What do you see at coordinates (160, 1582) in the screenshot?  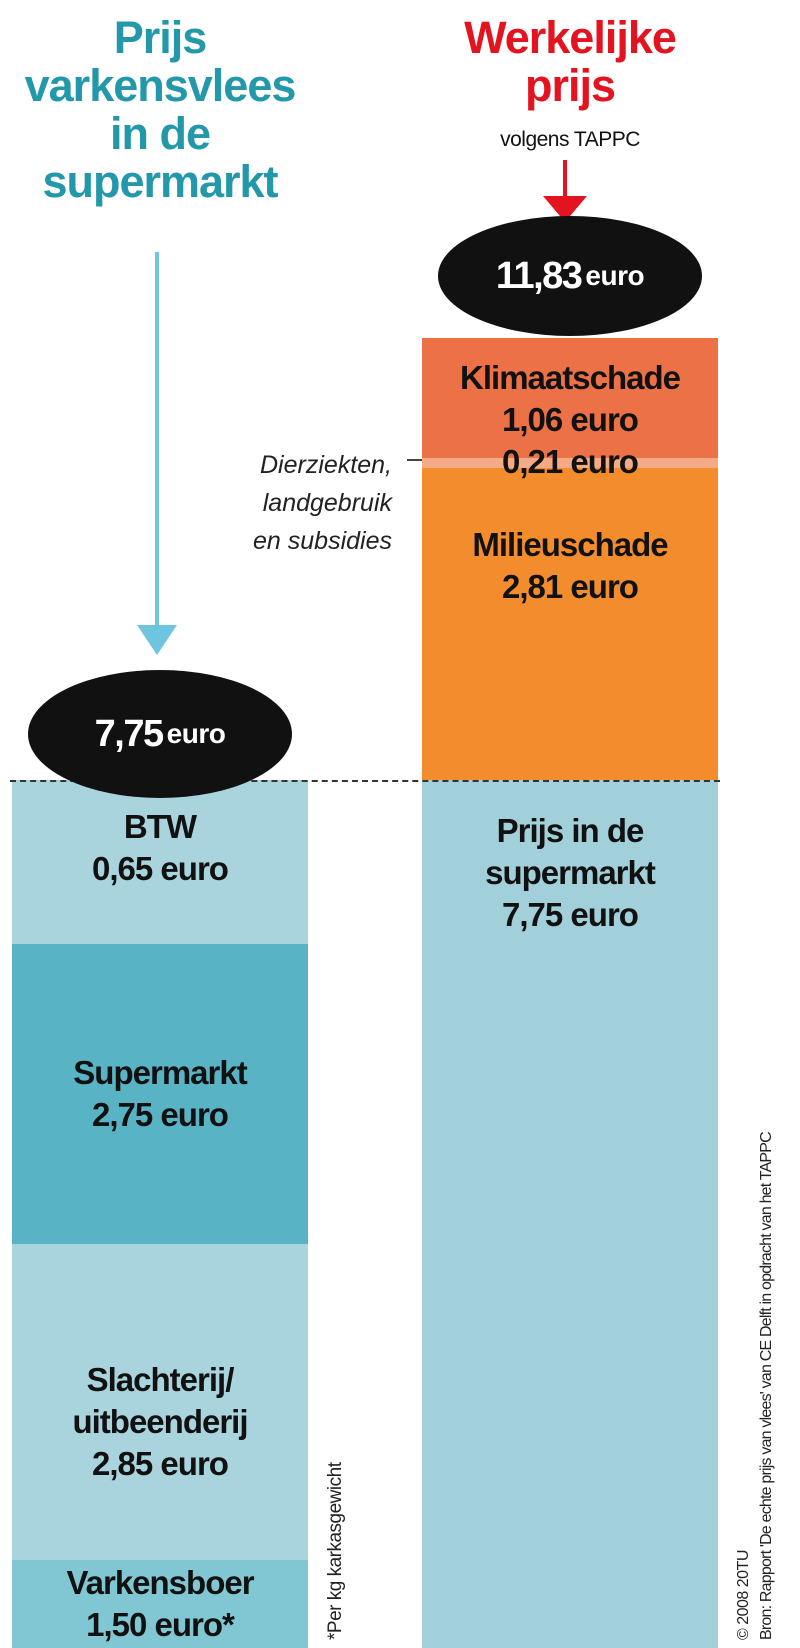 I see `segment-name: Varkensboer` at bounding box center [160, 1582].